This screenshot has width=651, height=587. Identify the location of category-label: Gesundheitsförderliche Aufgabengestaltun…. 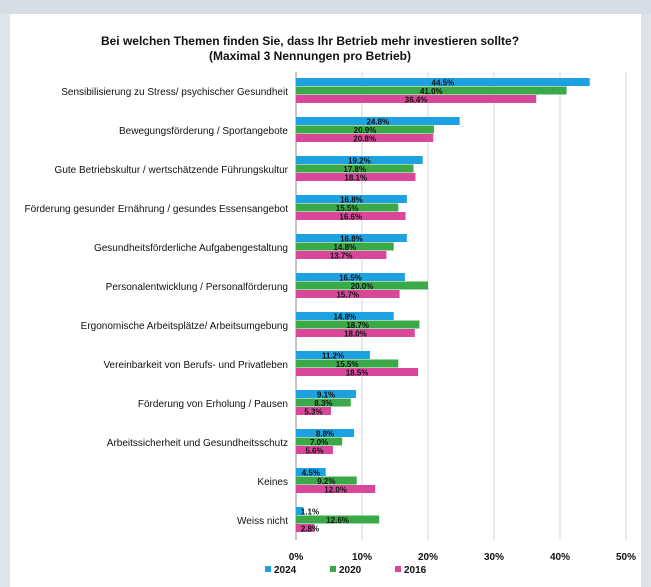
(191, 248).